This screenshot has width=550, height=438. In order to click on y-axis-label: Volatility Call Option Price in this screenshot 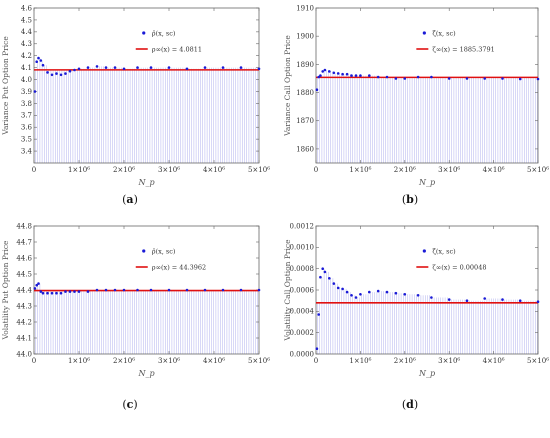, I will do `click(287, 290)`.